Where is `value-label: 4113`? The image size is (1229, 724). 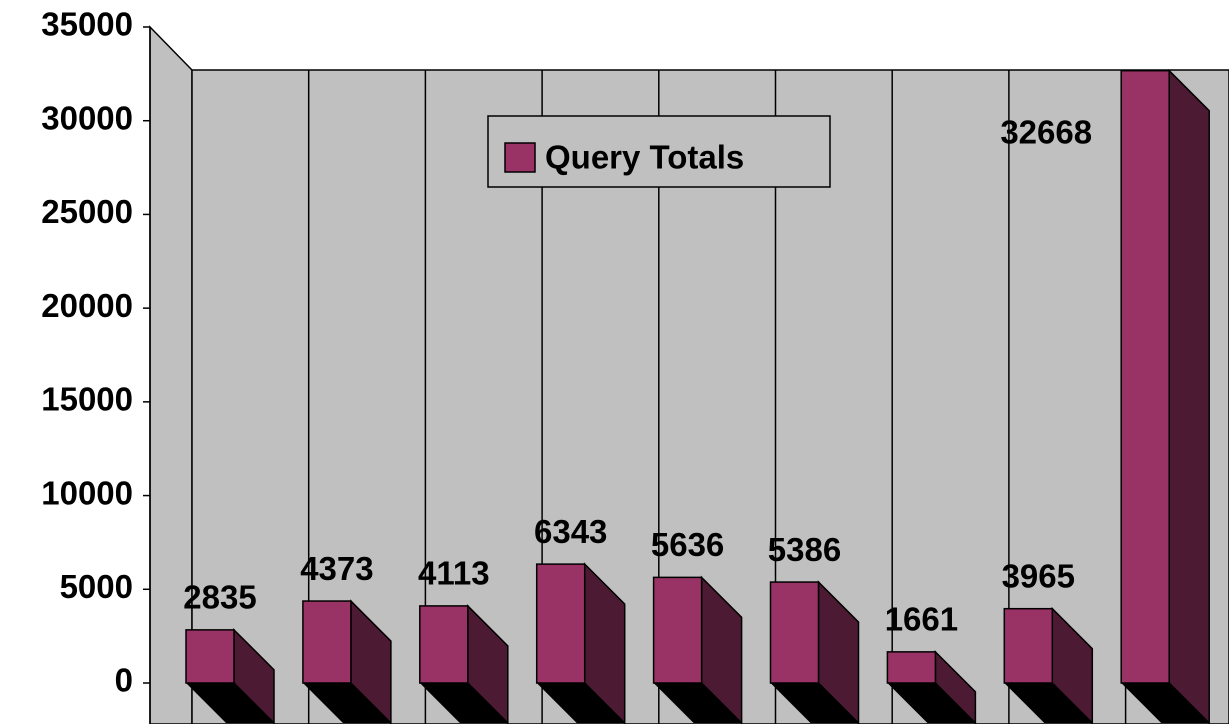 value-label: 4113 is located at coordinates (454, 573).